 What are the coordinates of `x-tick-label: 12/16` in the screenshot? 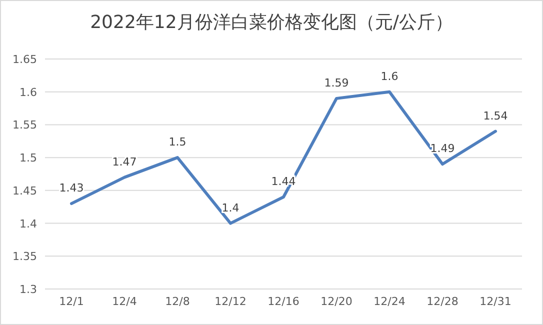 It's located at (284, 301).